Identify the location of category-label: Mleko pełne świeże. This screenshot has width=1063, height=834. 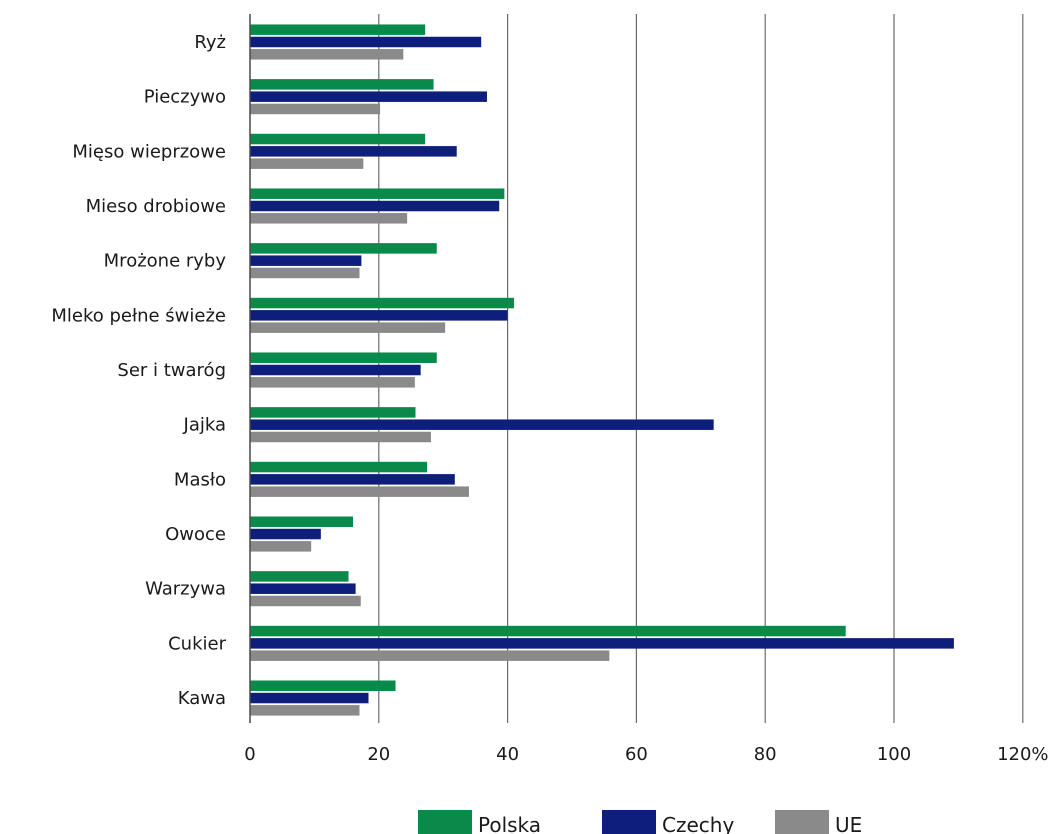
(138, 315).